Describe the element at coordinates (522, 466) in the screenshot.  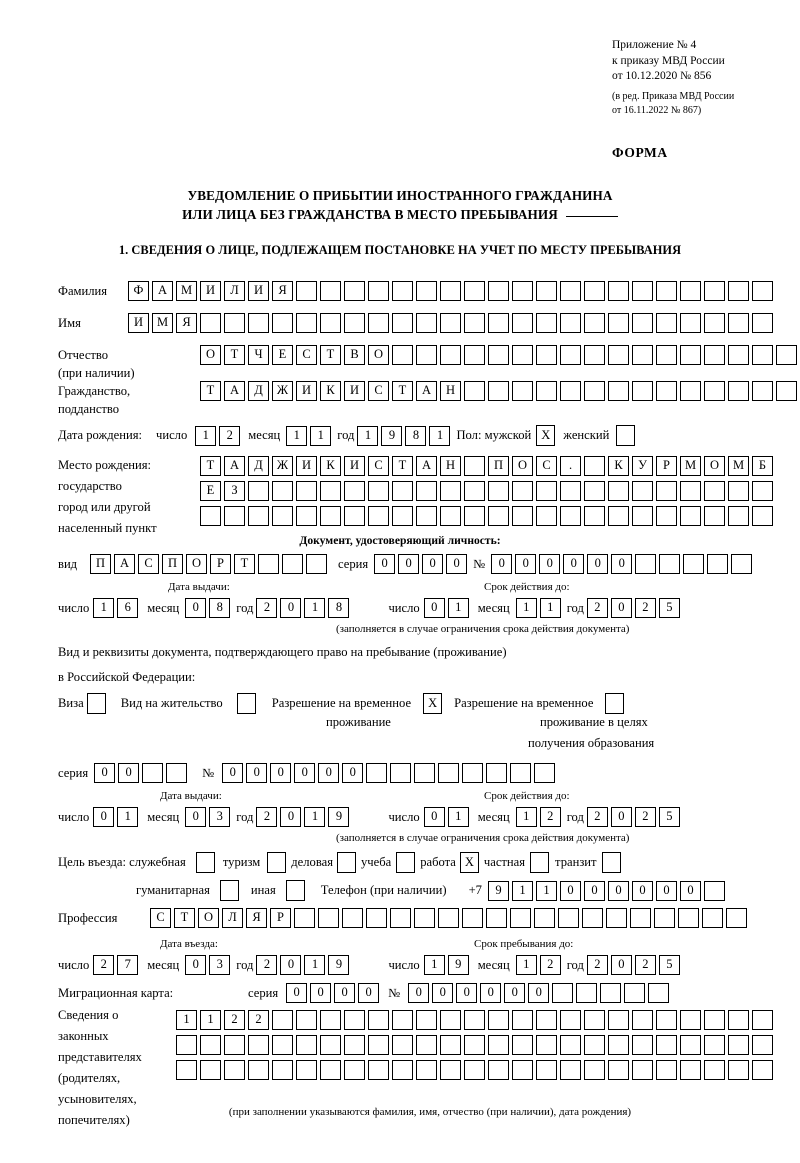
I see `char-cell: О` at that location.